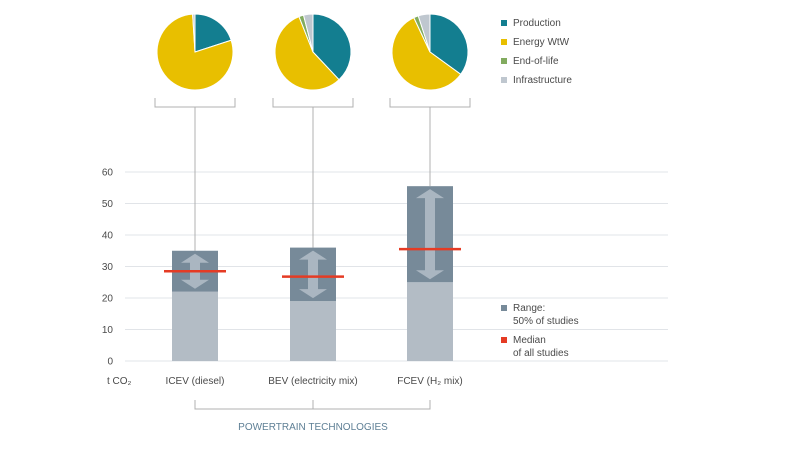 Image resolution: width=800 pixels, height=450 pixels. I want to click on legend-item-infrastructure: Infrastructure, so click(536, 80).